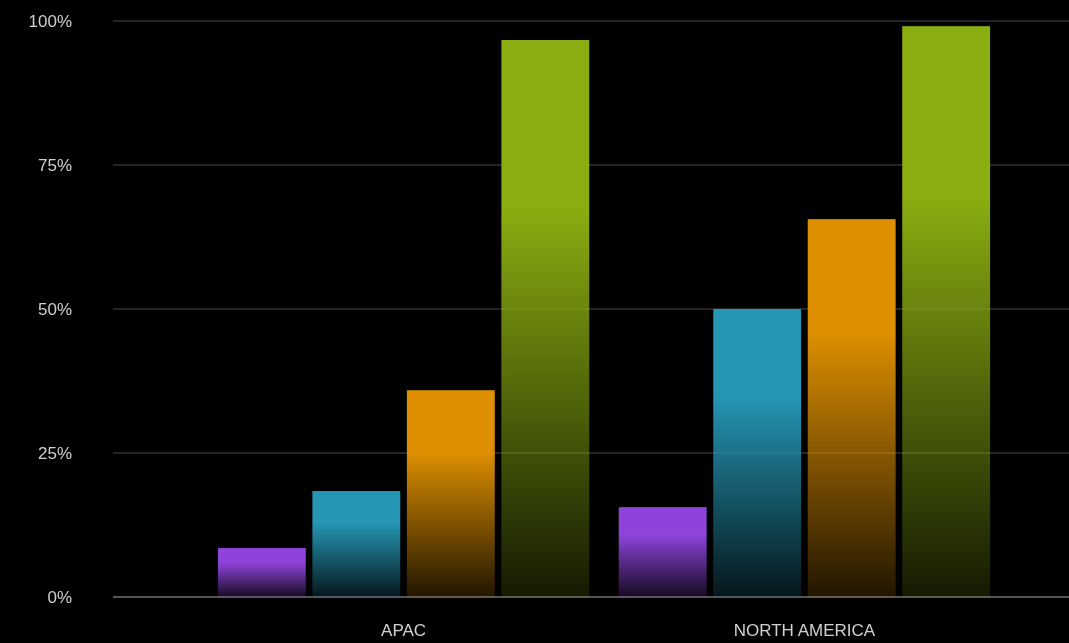 The width and height of the screenshot is (1069, 643). Describe the element at coordinates (54, 165) in the screenshot. I see `y-tick-label: 75%` at that location.